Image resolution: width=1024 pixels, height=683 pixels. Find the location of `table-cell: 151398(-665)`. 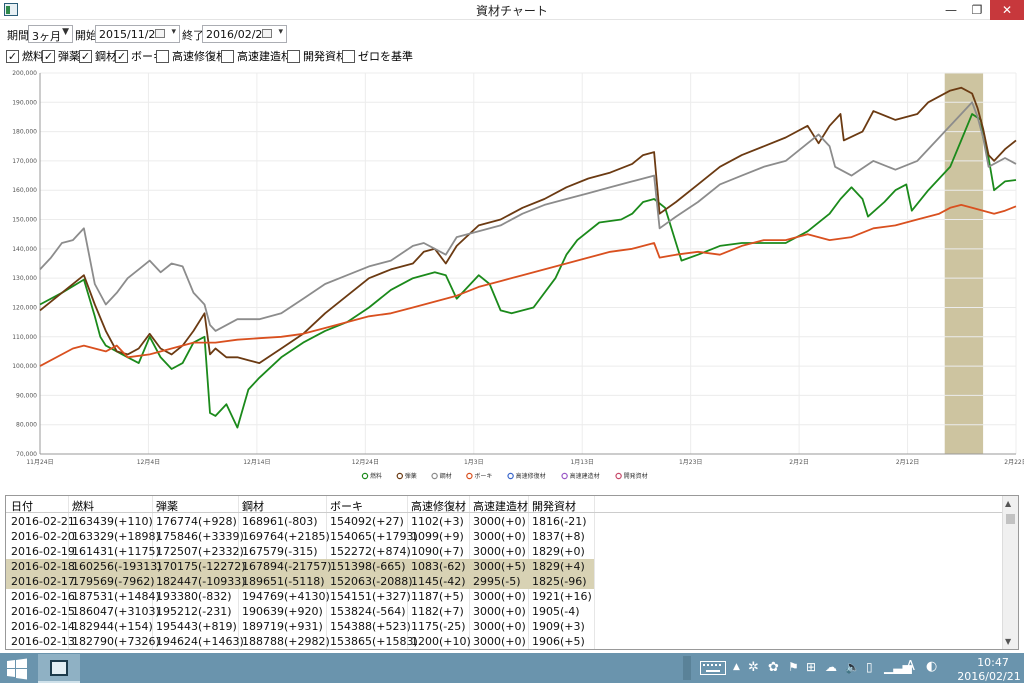

table-cell: 151398(-665) is located at coordinates (368, 566).